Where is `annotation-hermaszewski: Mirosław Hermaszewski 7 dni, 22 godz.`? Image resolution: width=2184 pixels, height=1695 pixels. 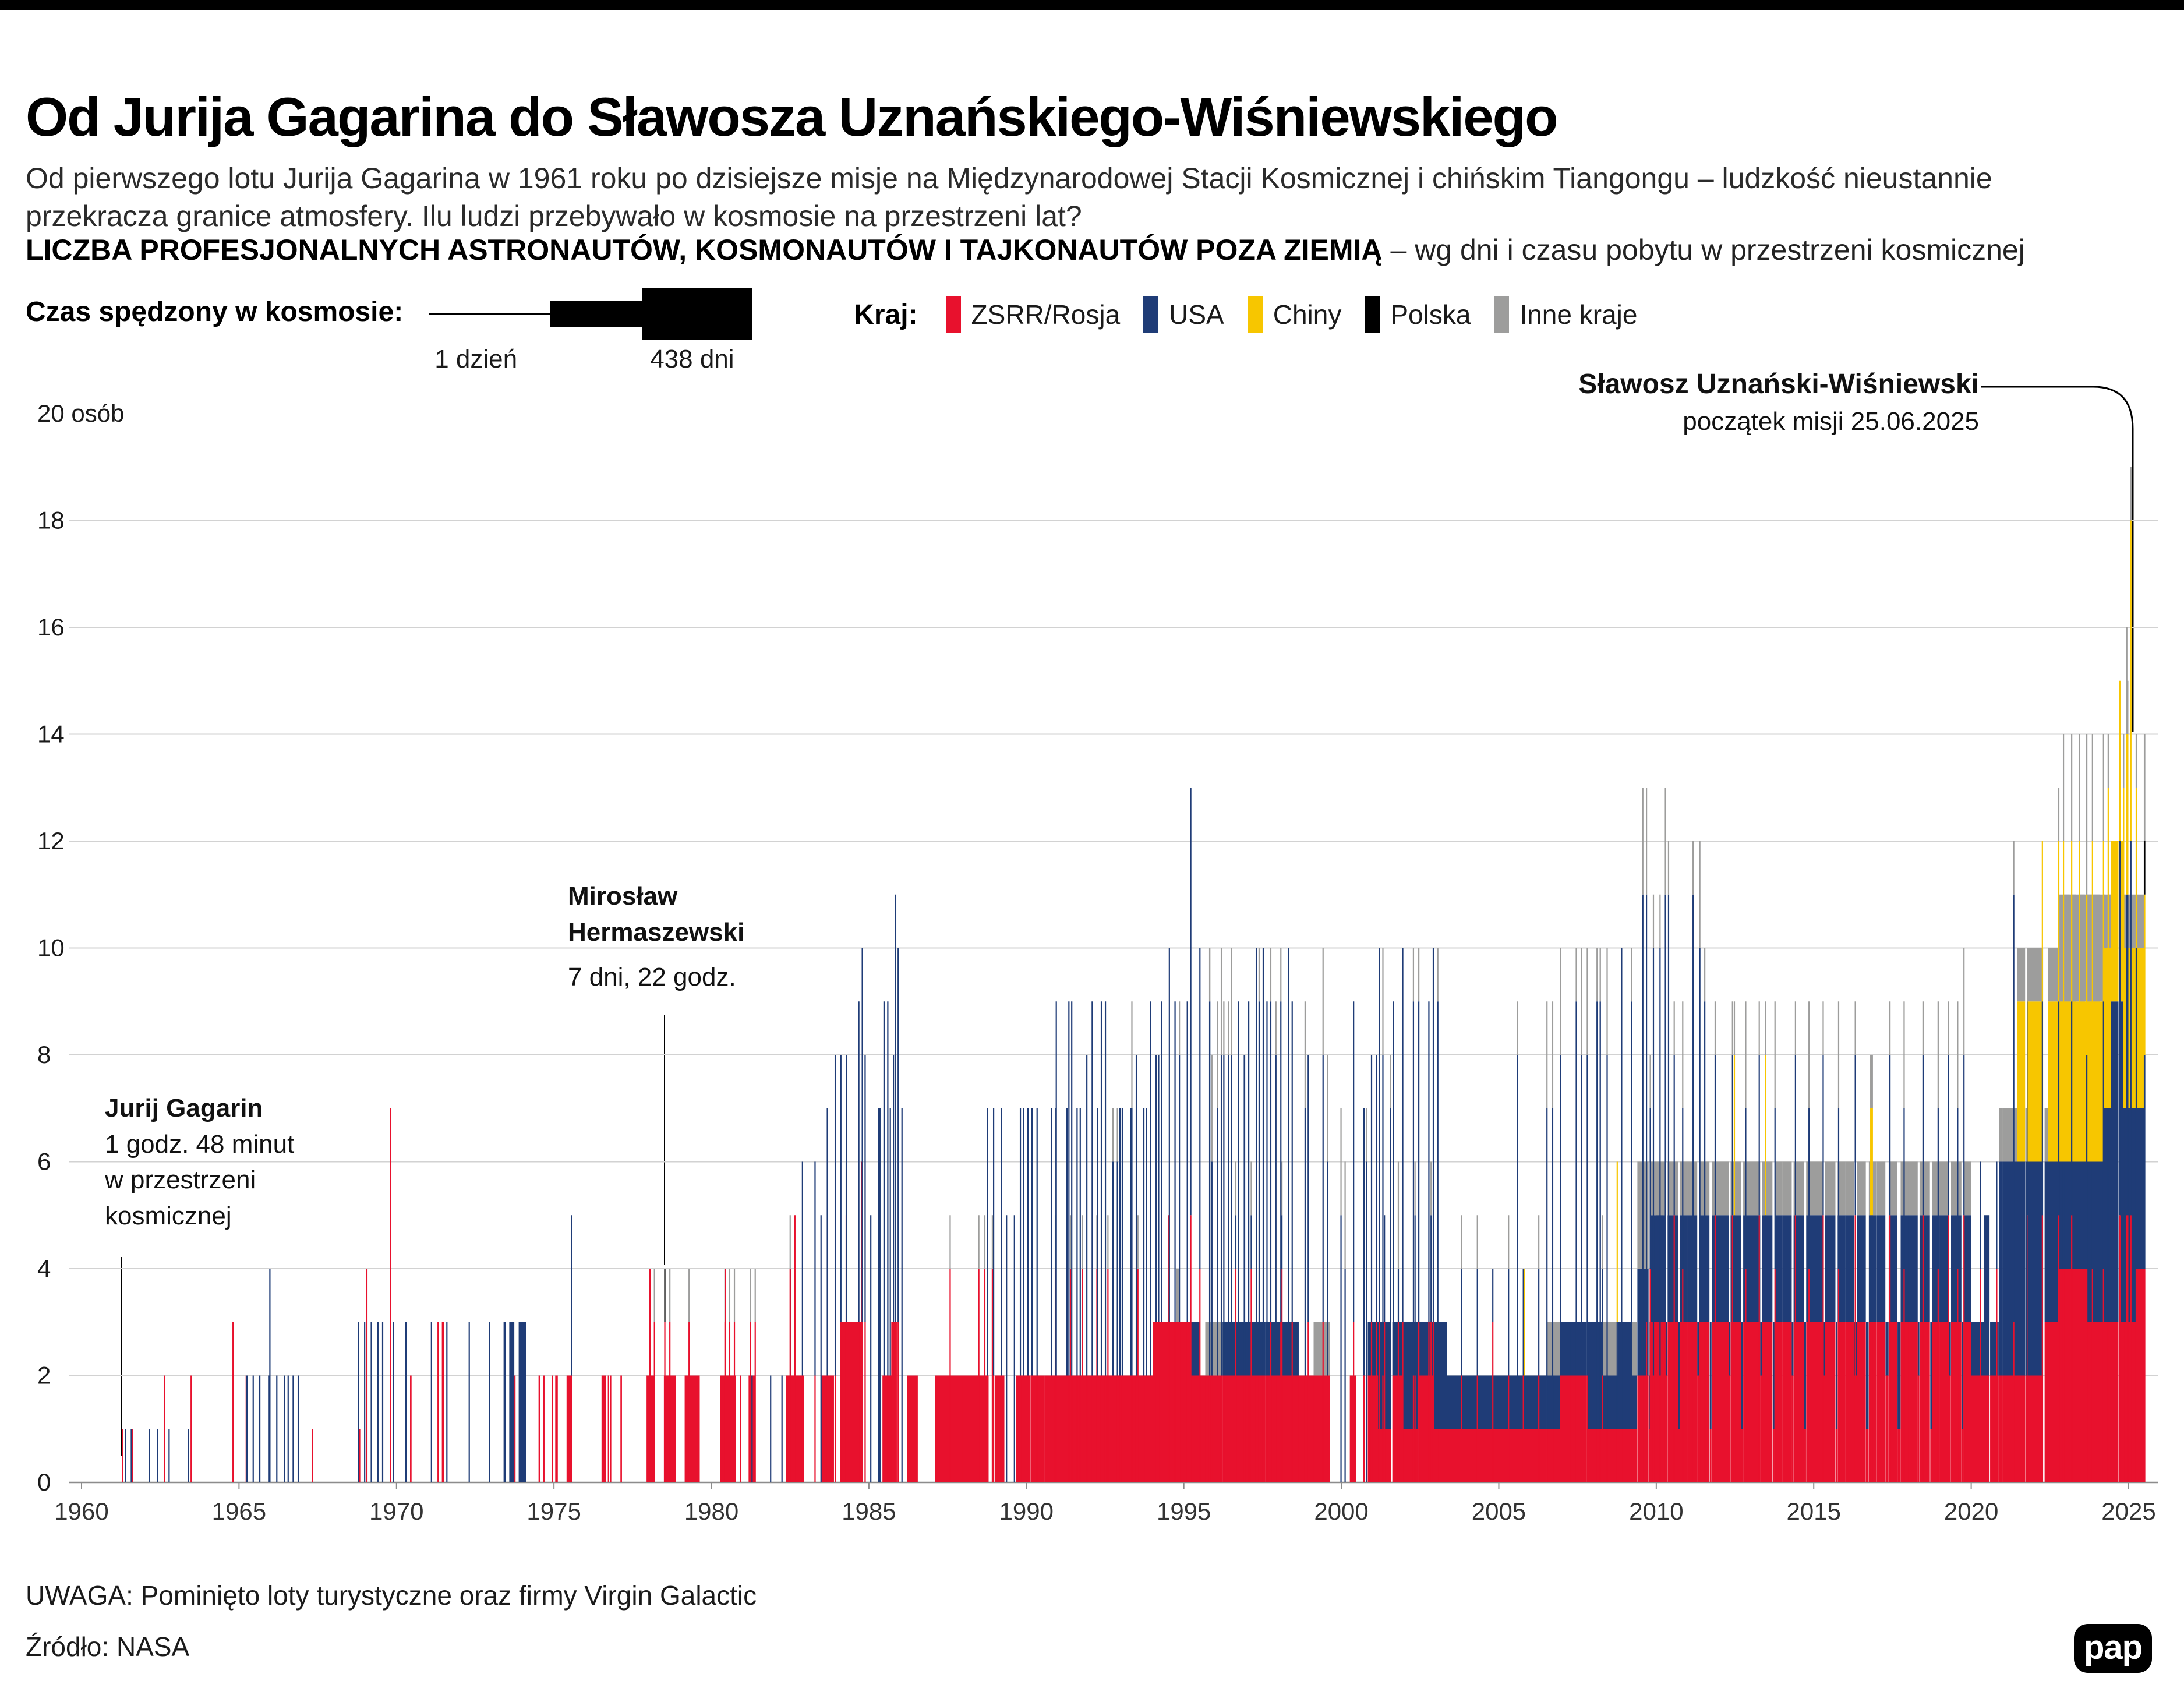
annotation-hermaszewski: Mirosław Hermaszewski 7 dni, 22 godz. is located at coordinates (656, 937).